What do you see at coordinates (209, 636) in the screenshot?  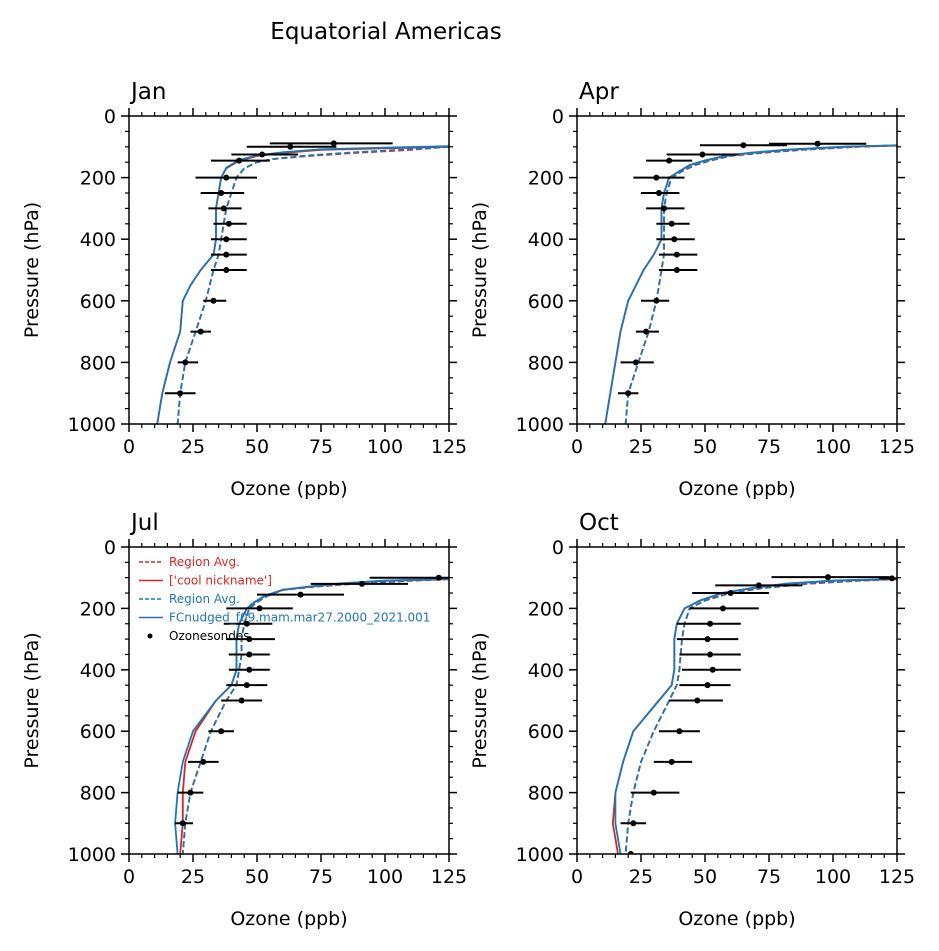 I see `legend-label: Ozonesondes` at bounding box center [209, 636].